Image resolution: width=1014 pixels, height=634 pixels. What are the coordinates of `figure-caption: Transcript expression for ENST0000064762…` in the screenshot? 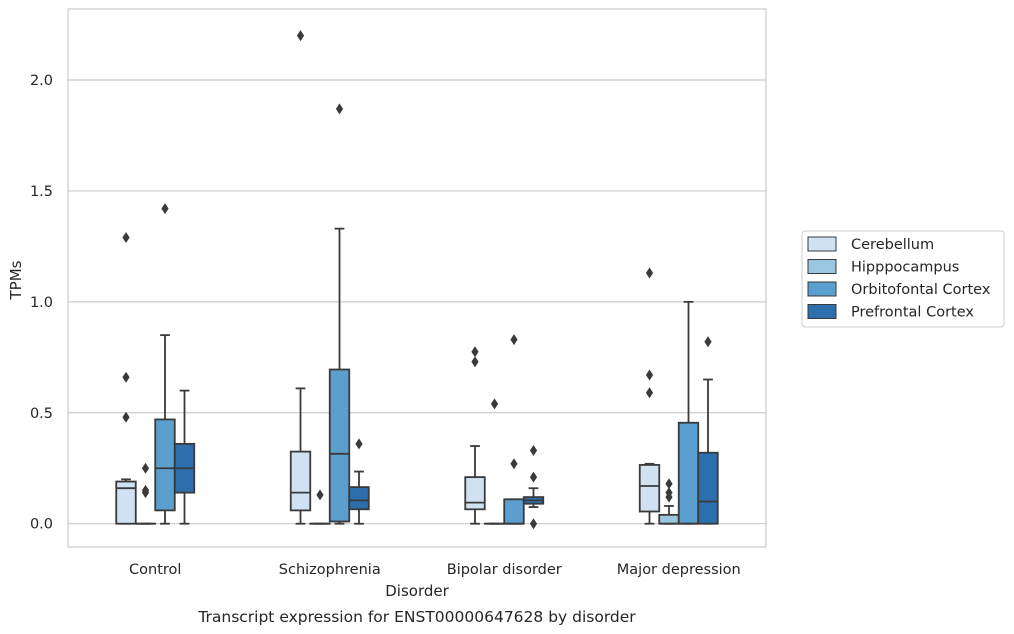 It's located at (416, 617).